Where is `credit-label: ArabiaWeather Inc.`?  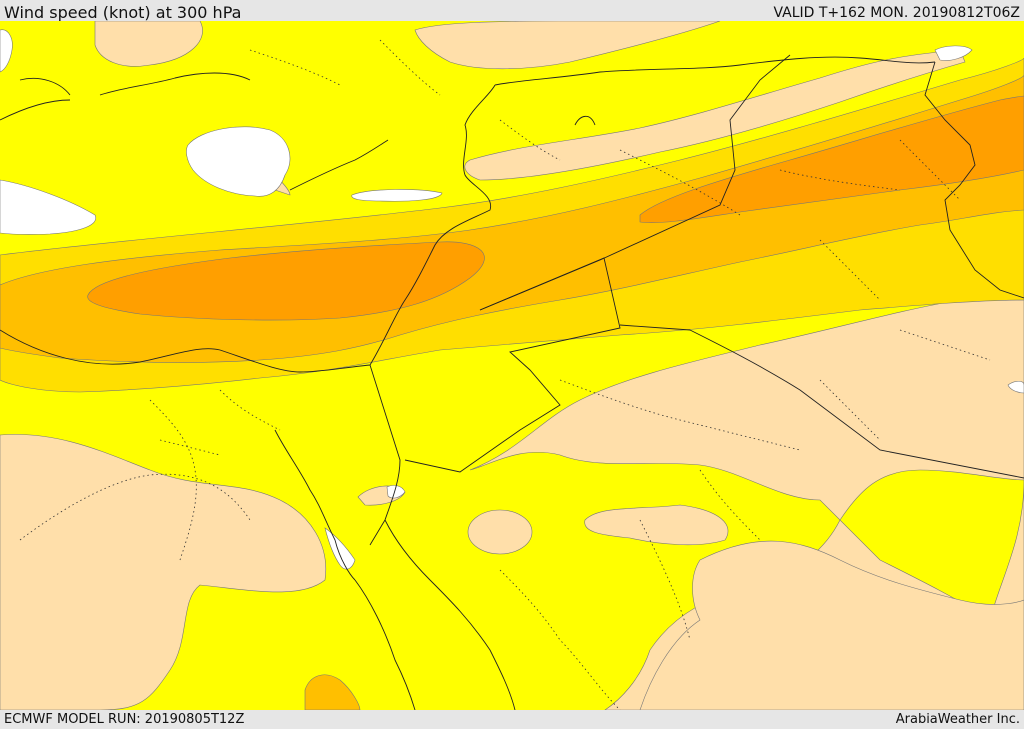
credit-label: ArabiaWeather Inc. is located at coordinates (957, 719).